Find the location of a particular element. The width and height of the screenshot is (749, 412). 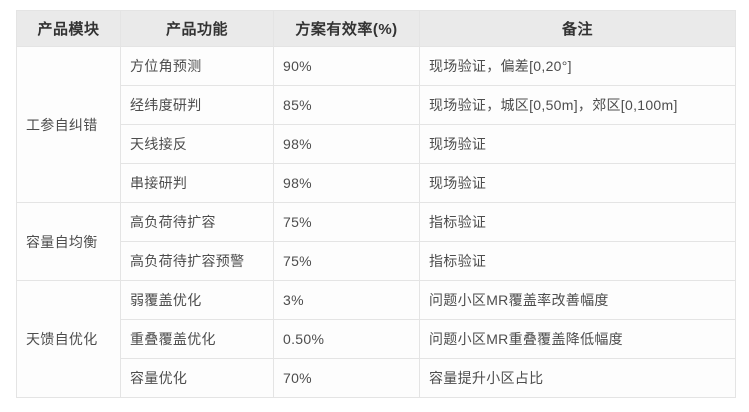

table-row: 高负荷待扩容预警 75% 指标验证 is located at coordinates (376, 261).